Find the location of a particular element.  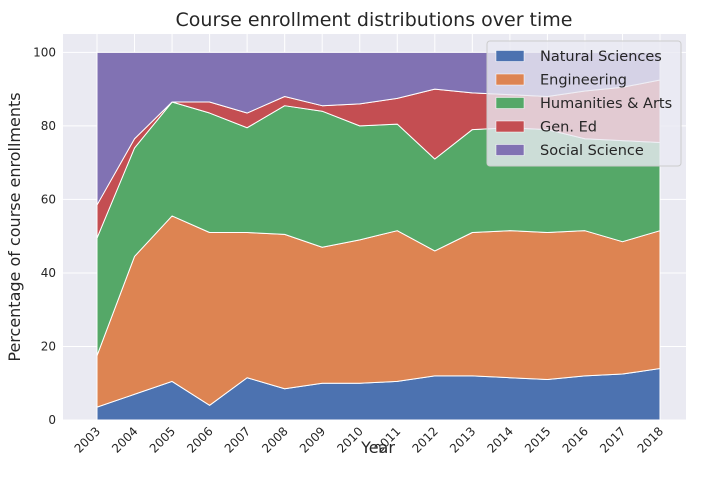

x-tick-label: 2003 is located at coordinates (87, 439).